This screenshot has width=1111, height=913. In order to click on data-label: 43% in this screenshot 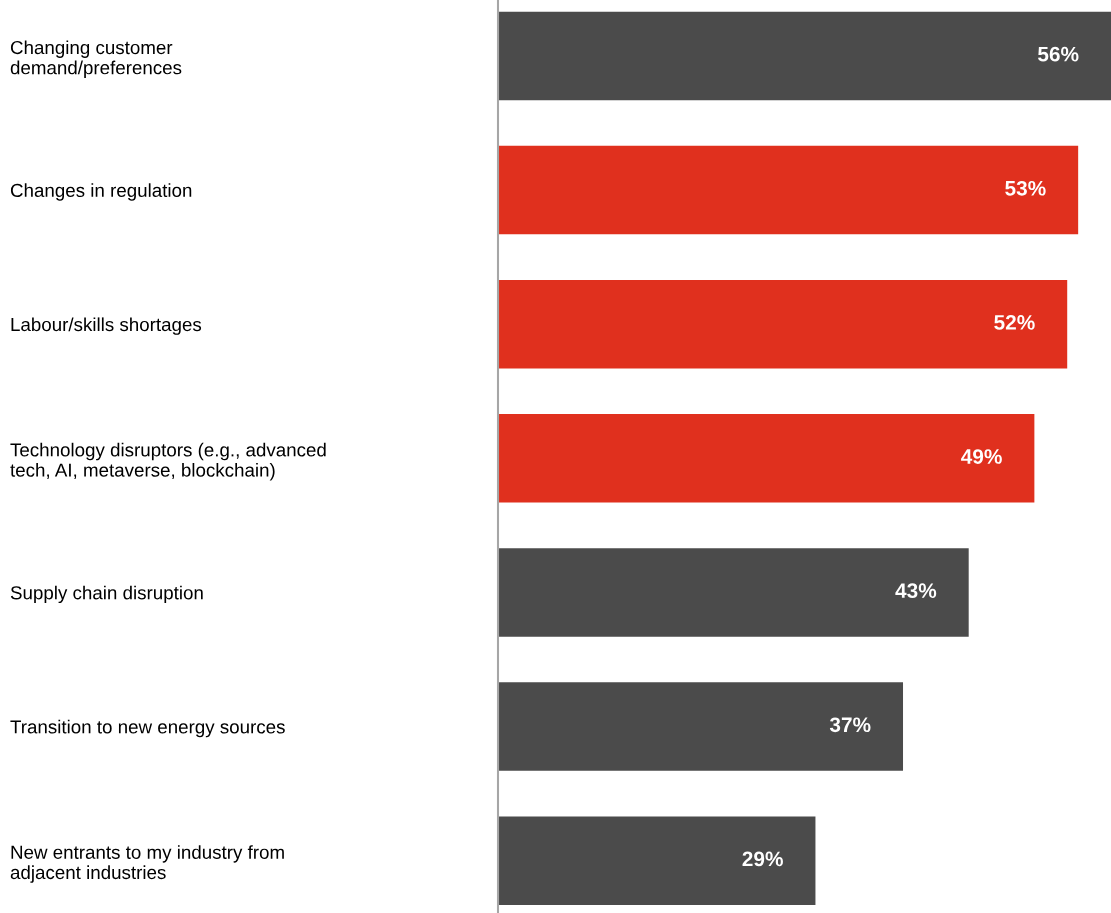, I will do `click(916, 591)`.